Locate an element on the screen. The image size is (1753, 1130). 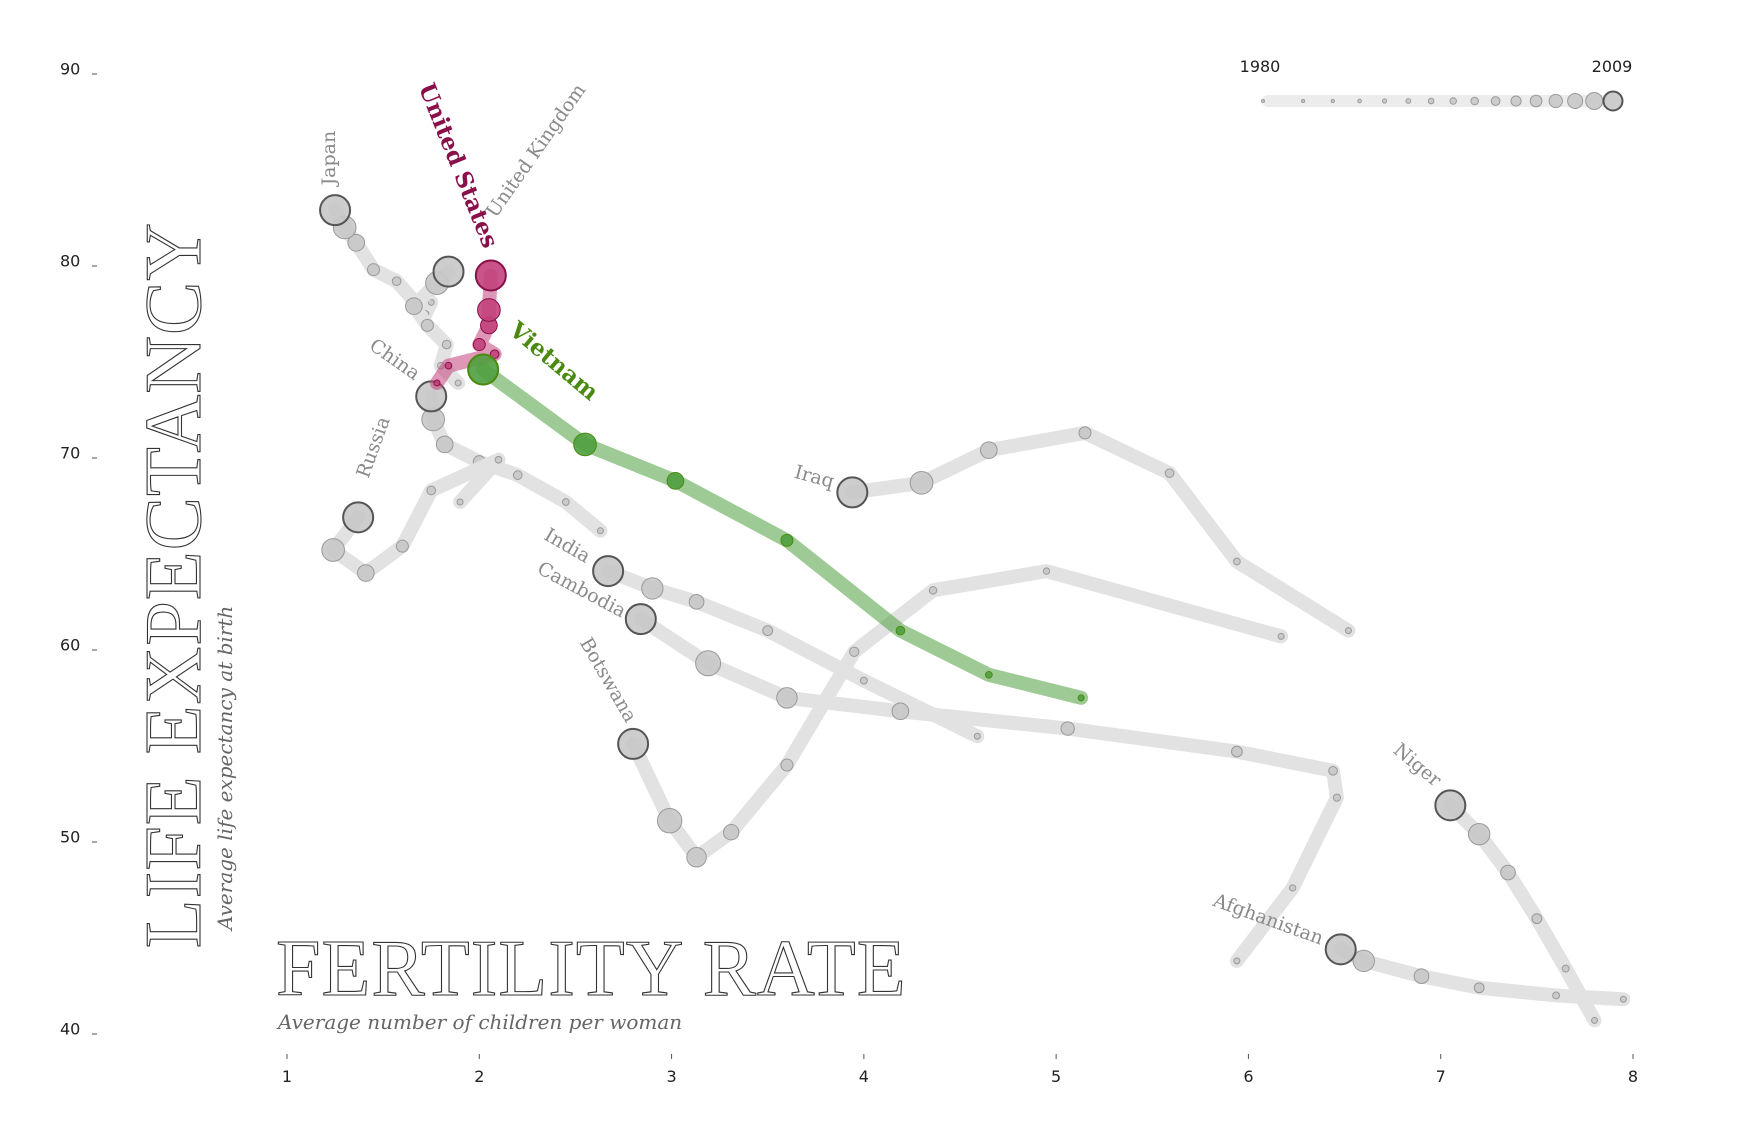
legend-trail is located at coordinates (1438, 101).